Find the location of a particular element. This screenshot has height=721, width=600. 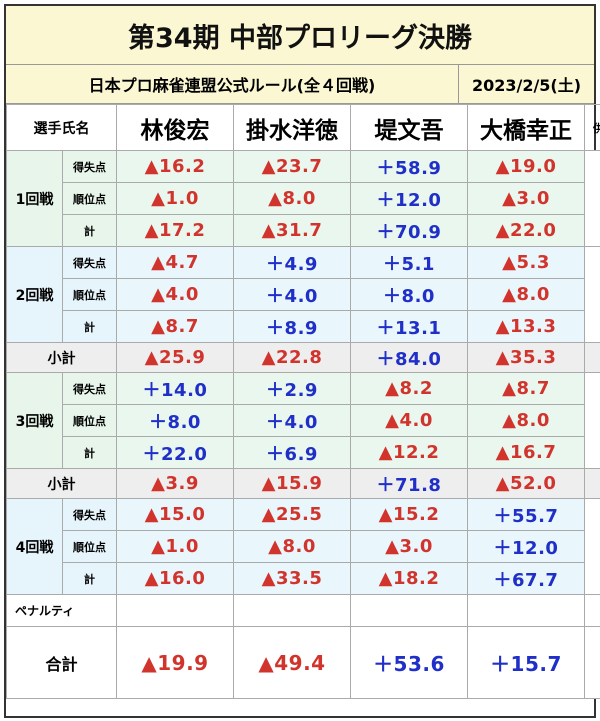

subtotal-cell: ▲35.3 is located at coordinates (526, 357).